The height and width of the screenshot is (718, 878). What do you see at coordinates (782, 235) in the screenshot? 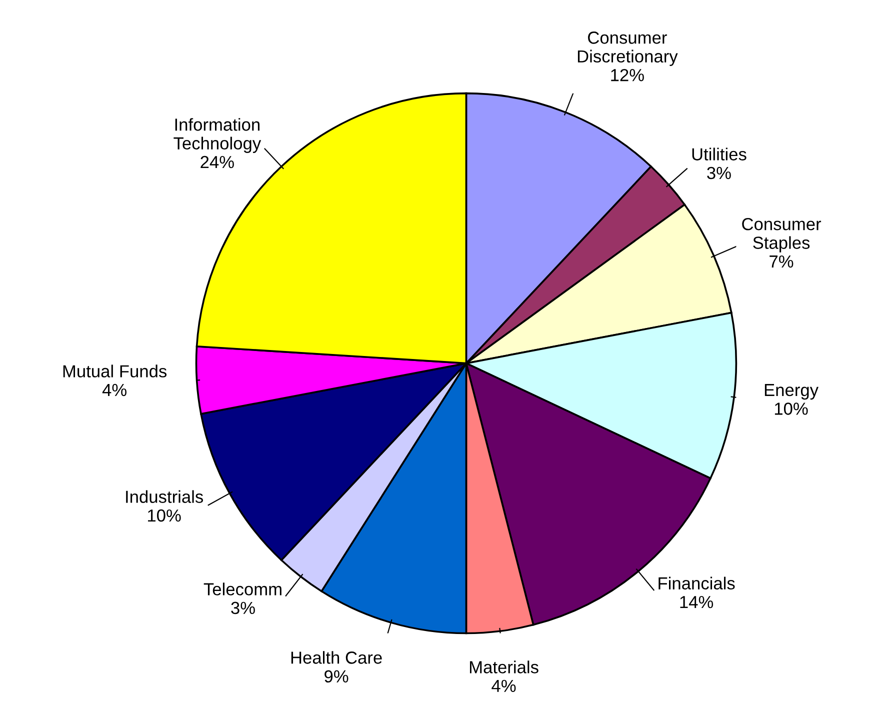
I see `slice-label: Consumer Staples` at bounding box center [782, 235].